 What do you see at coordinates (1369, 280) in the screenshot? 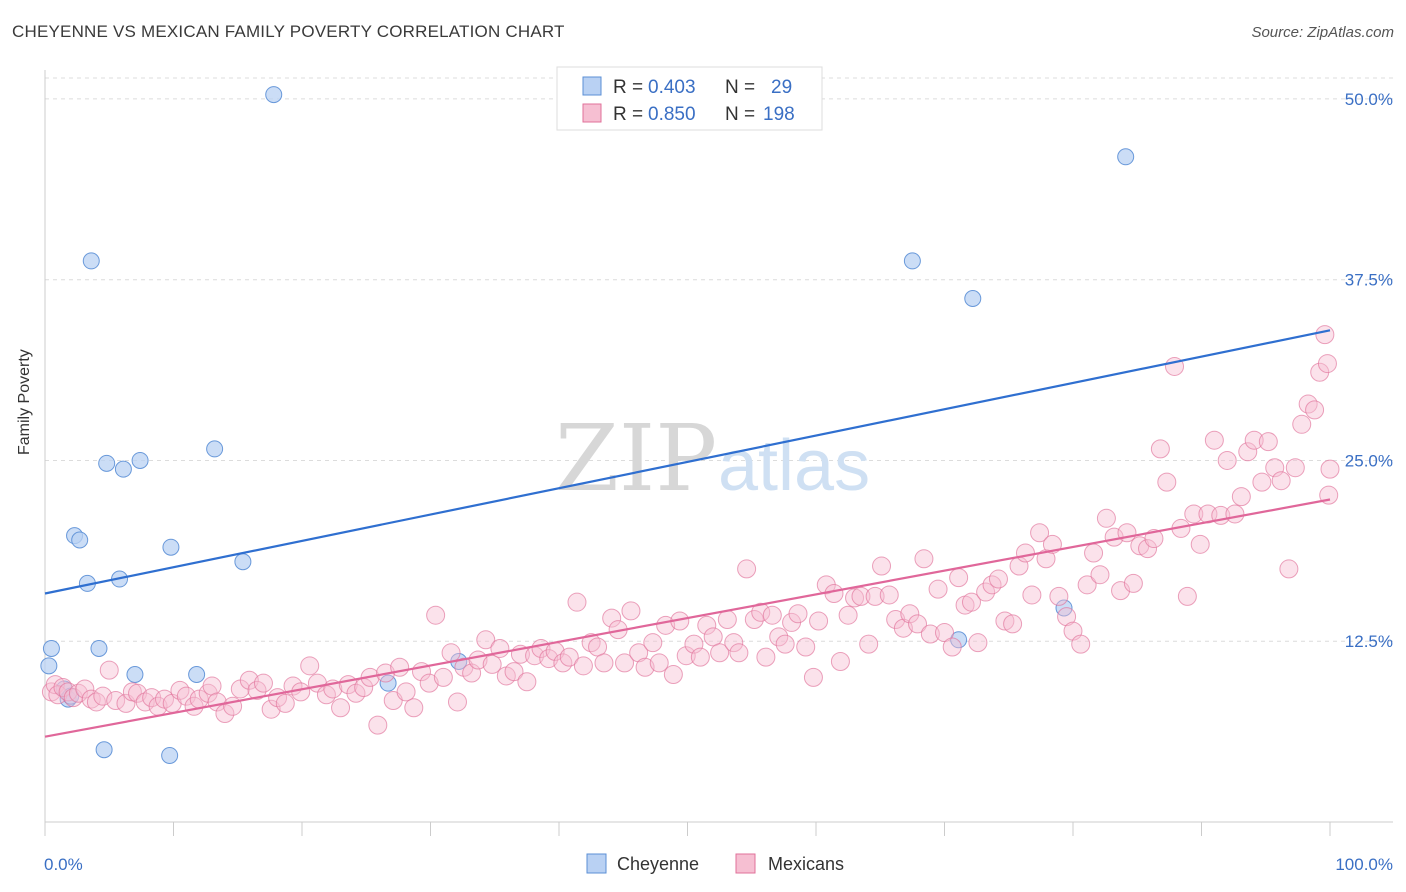
I see `y-tick-label: 37.5%` at bounding box center [1369, 280].